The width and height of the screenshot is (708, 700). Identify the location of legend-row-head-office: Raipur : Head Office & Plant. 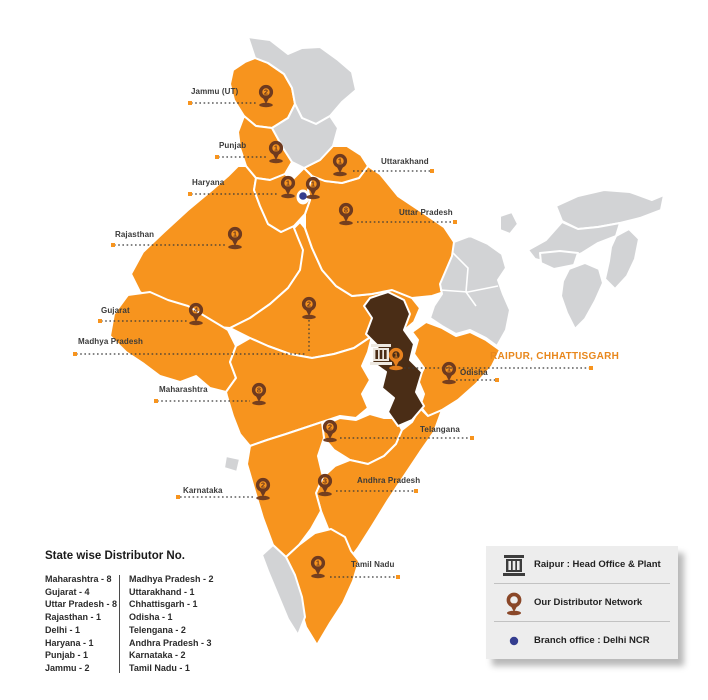
(582, 564).